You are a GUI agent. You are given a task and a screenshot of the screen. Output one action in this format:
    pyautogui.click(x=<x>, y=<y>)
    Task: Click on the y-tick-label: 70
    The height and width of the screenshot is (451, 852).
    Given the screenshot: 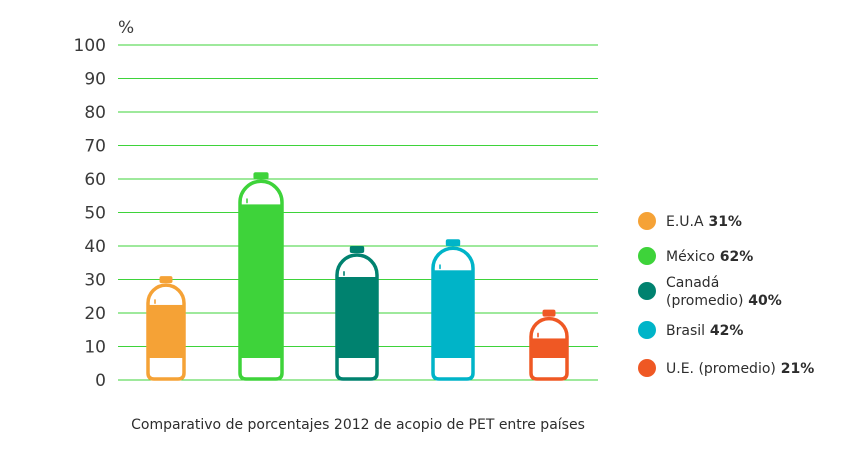 What is the action you would take?
    pyautogui.click(x=95, y=147)
    